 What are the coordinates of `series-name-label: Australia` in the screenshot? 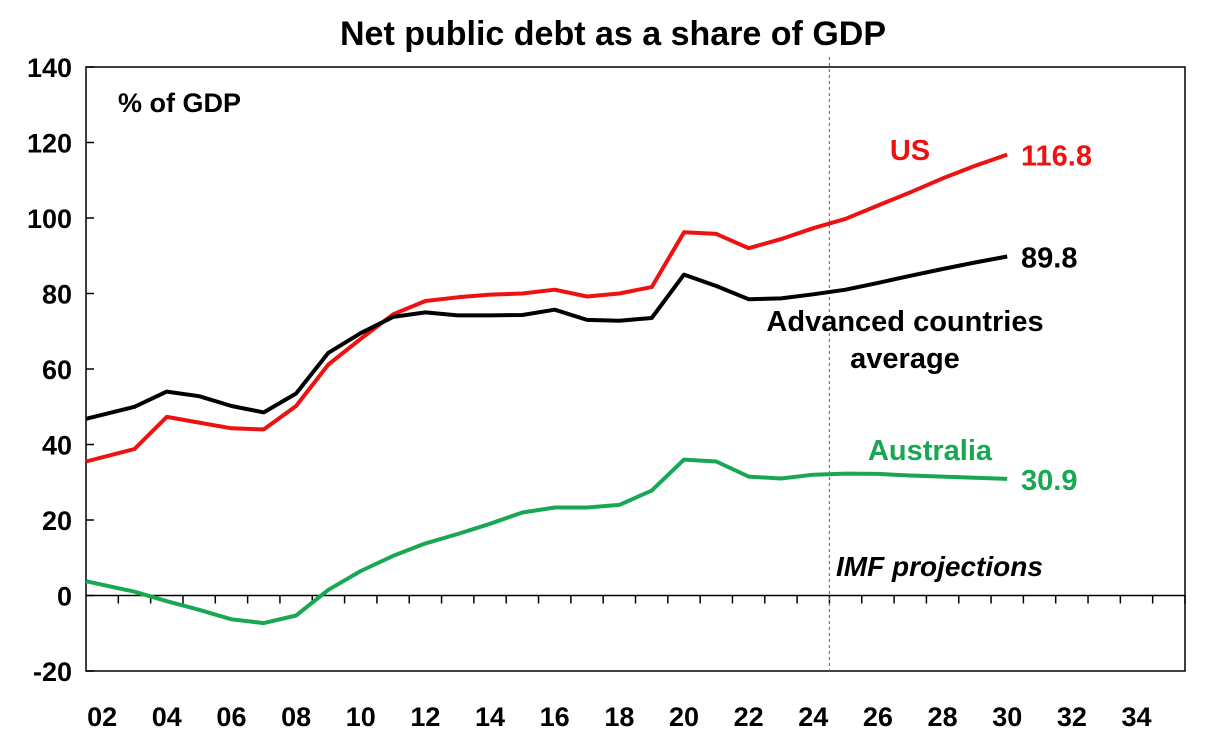 It's located at (930, 451).